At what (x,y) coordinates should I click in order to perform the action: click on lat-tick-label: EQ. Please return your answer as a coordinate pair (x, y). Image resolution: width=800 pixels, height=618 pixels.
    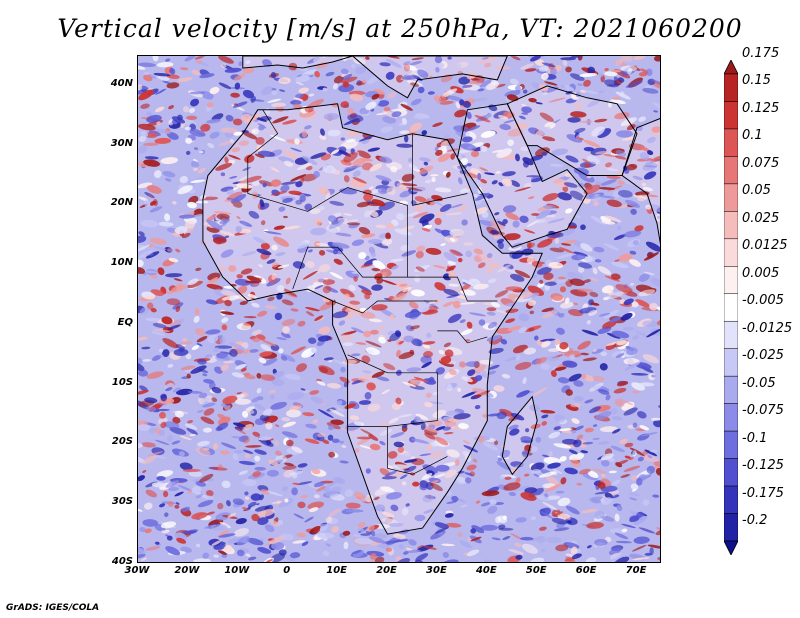
    Looking at the image, I should click on (125, 322).